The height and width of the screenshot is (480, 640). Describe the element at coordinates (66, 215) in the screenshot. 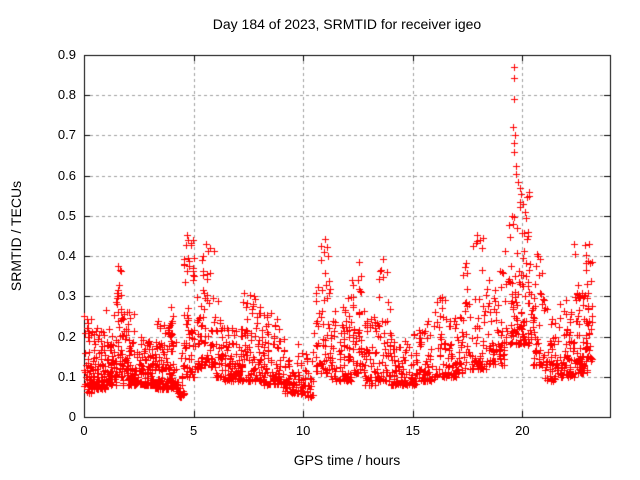

I see `y-tick-label: 0.5` at that location.